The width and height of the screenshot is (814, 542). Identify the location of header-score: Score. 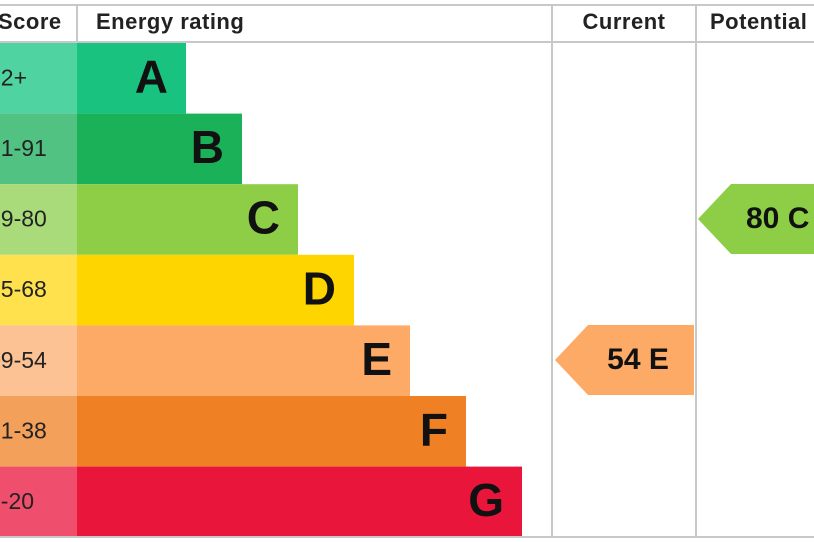
(31, 21).